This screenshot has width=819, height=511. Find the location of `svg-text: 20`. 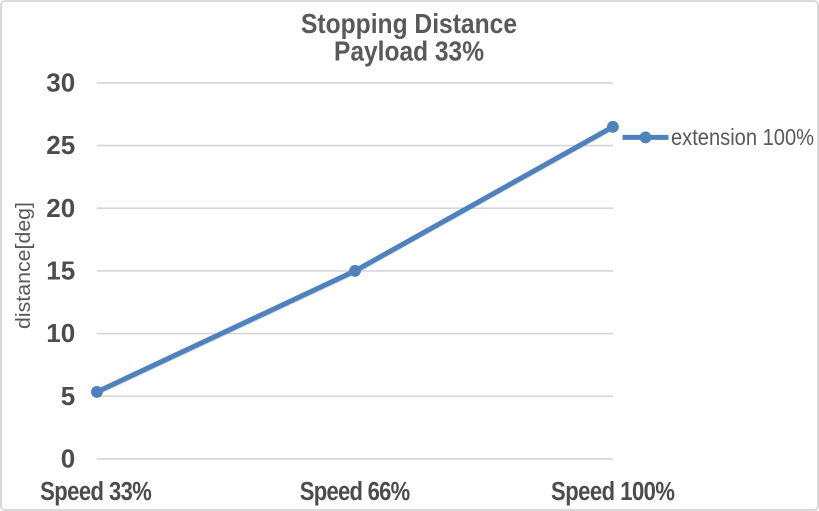

svg-text: 20 is located at coordinates (60, 208).